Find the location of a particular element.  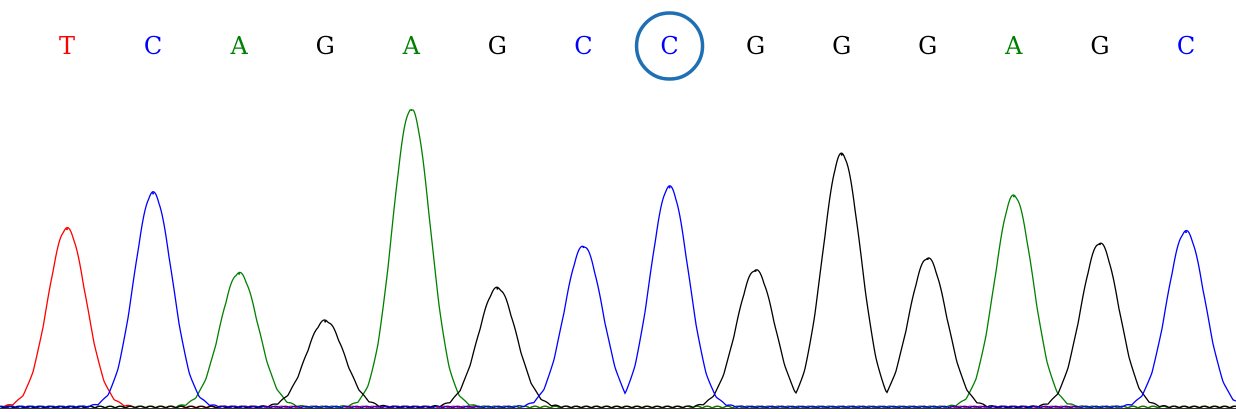

base-call-letter: T is located at coordinates (67, 46).